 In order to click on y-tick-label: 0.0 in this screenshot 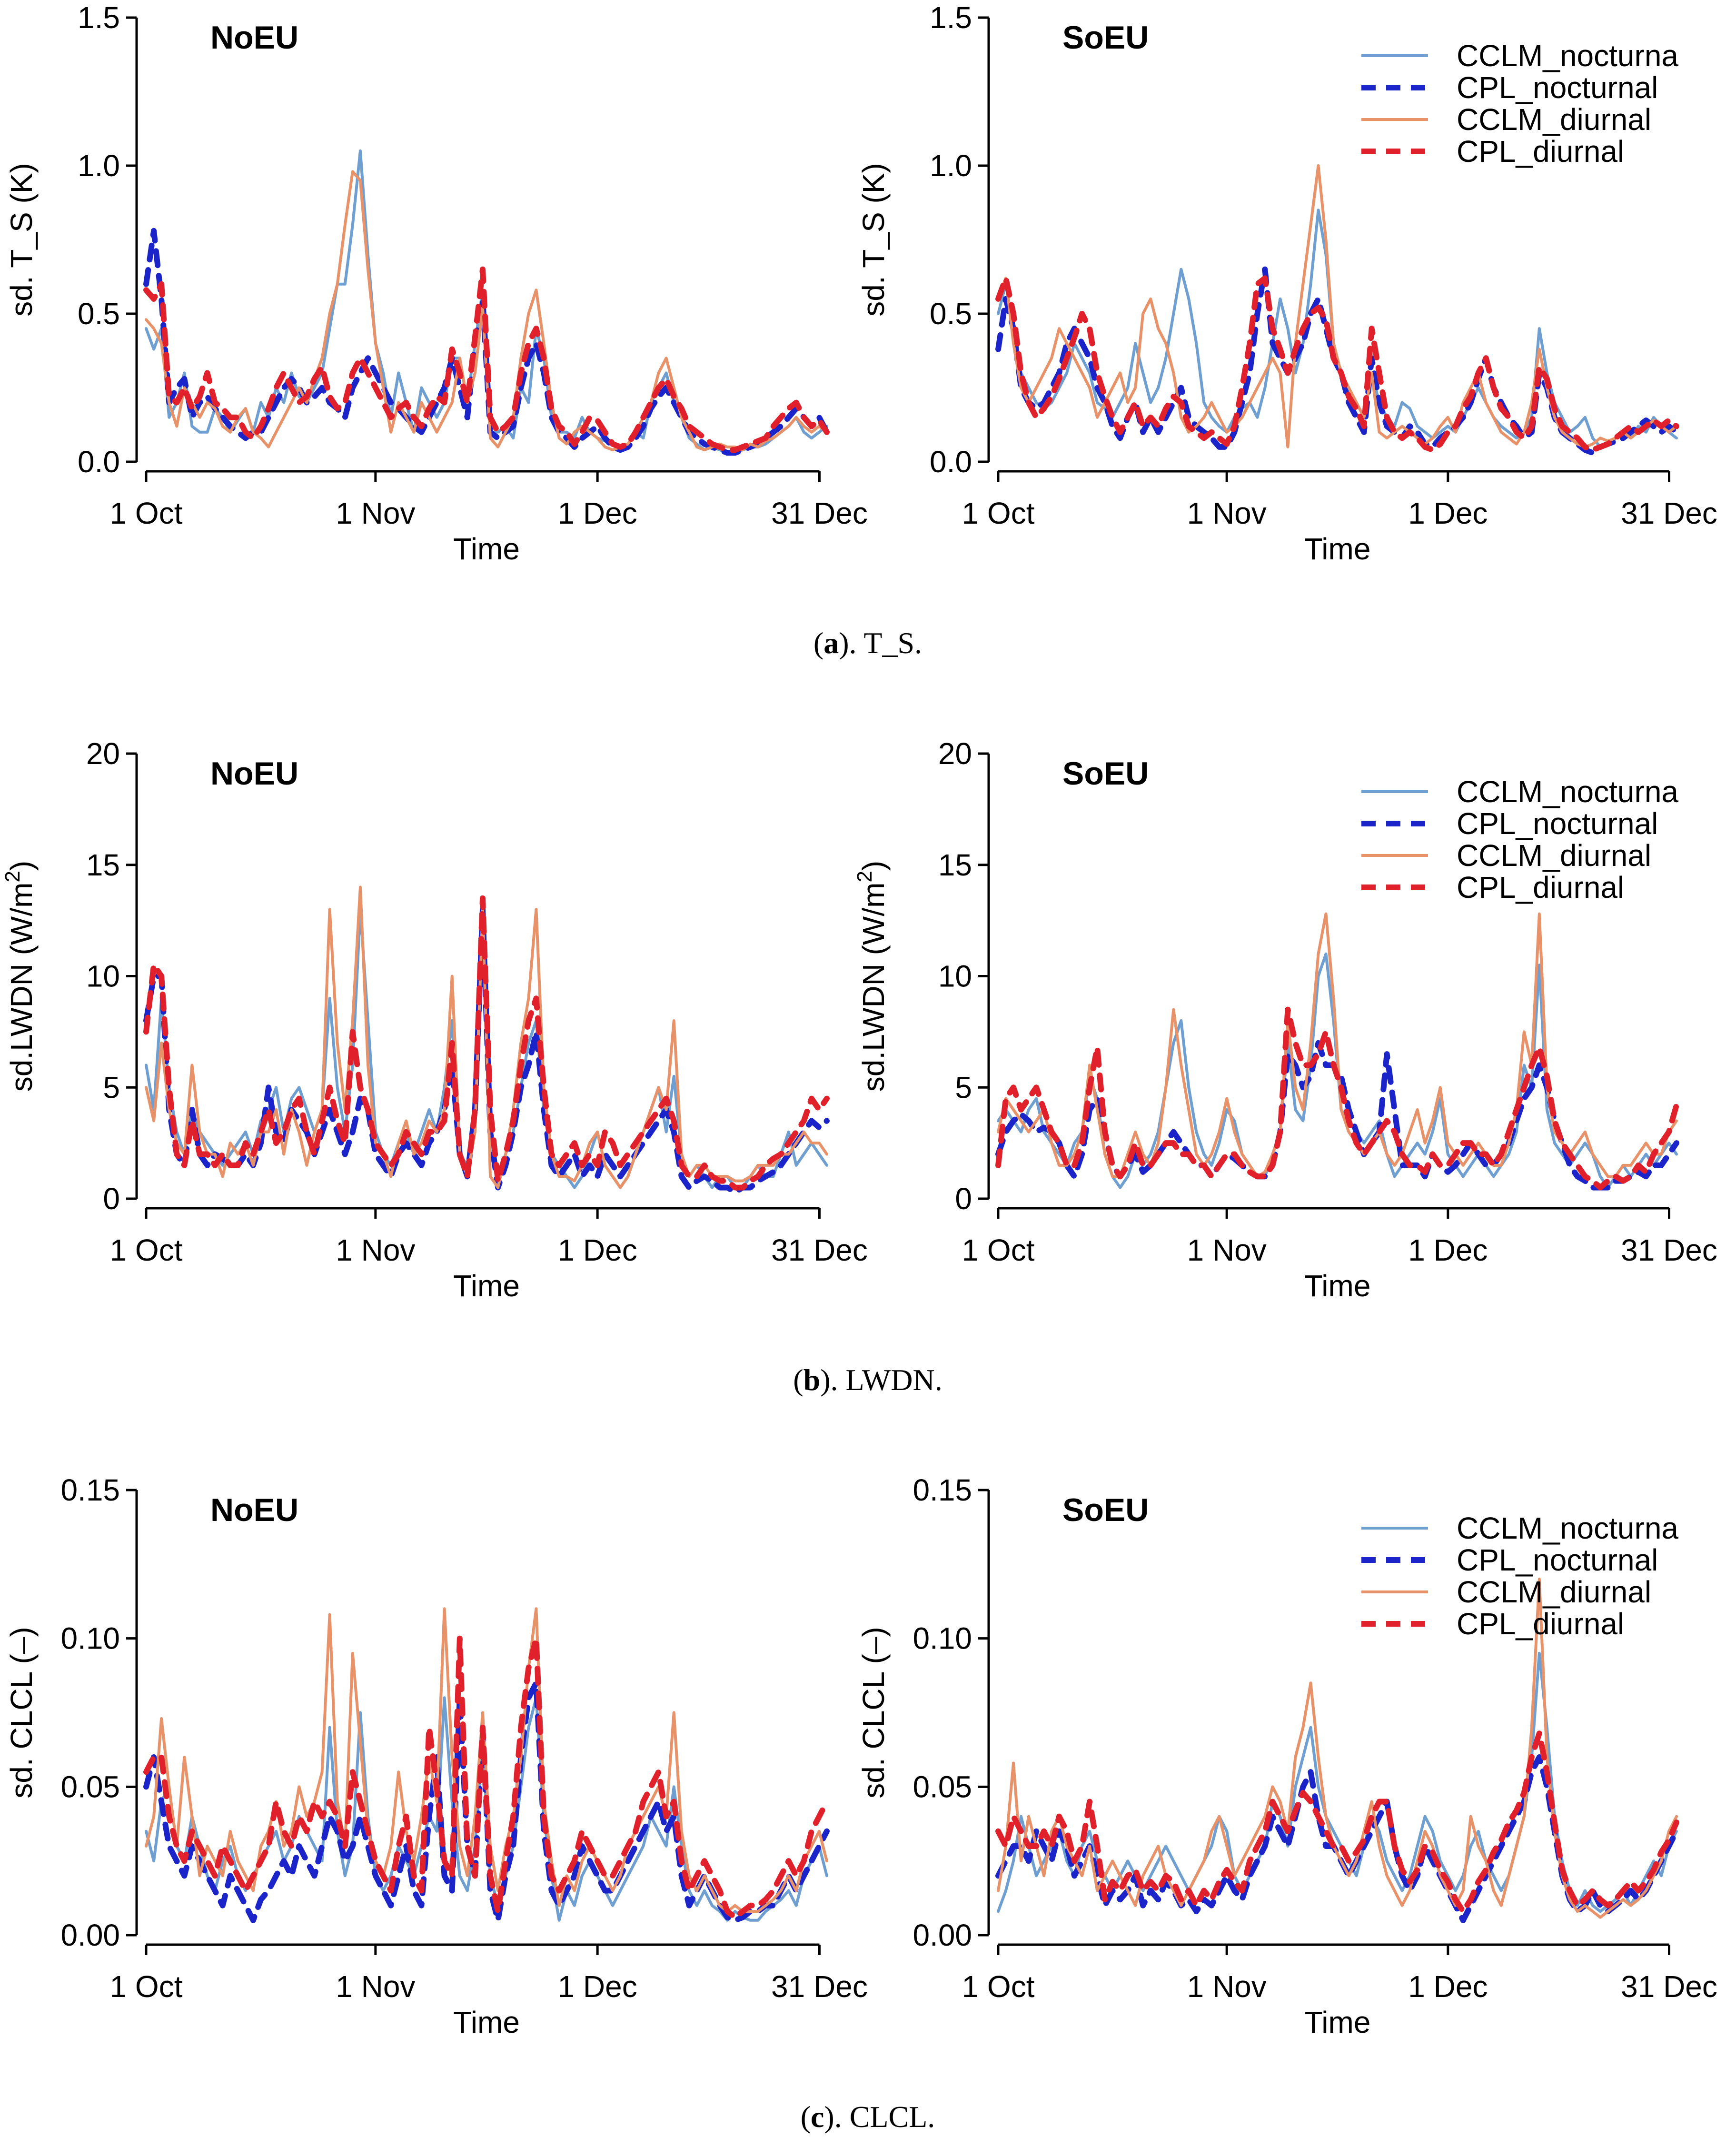, I will do `click(99, 462)`.